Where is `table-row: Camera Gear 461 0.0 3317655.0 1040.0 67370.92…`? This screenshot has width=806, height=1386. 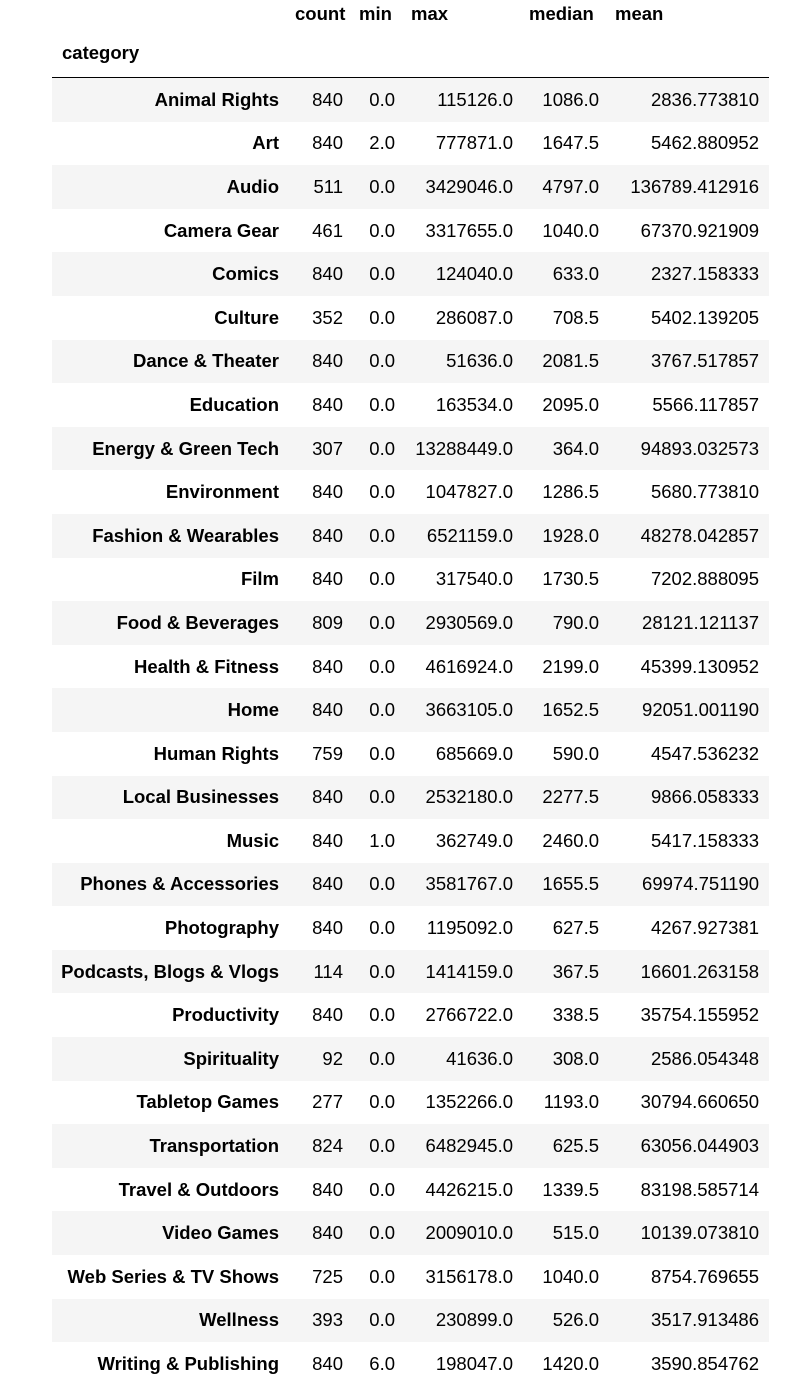 table-row: Camera Gear 461 0.0 3317655.0 1040.0 67370.92… is located at coordinates (410, 230).